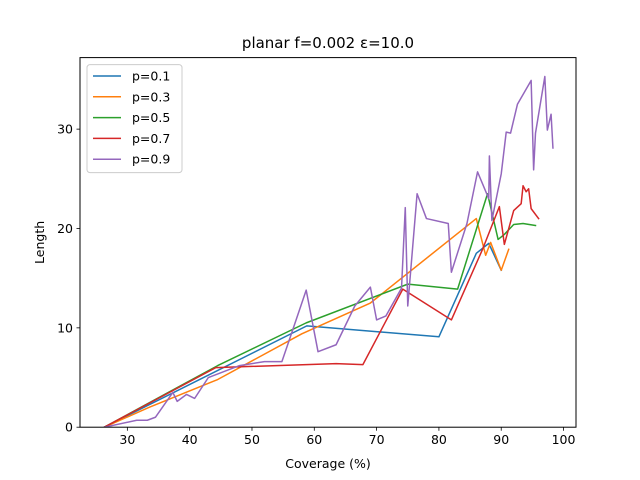  What do you see at coordinates (151, 138) in the screenshot?
I see `legend-label-p-0-7: p=0.7` at bounding box center [151, 138].